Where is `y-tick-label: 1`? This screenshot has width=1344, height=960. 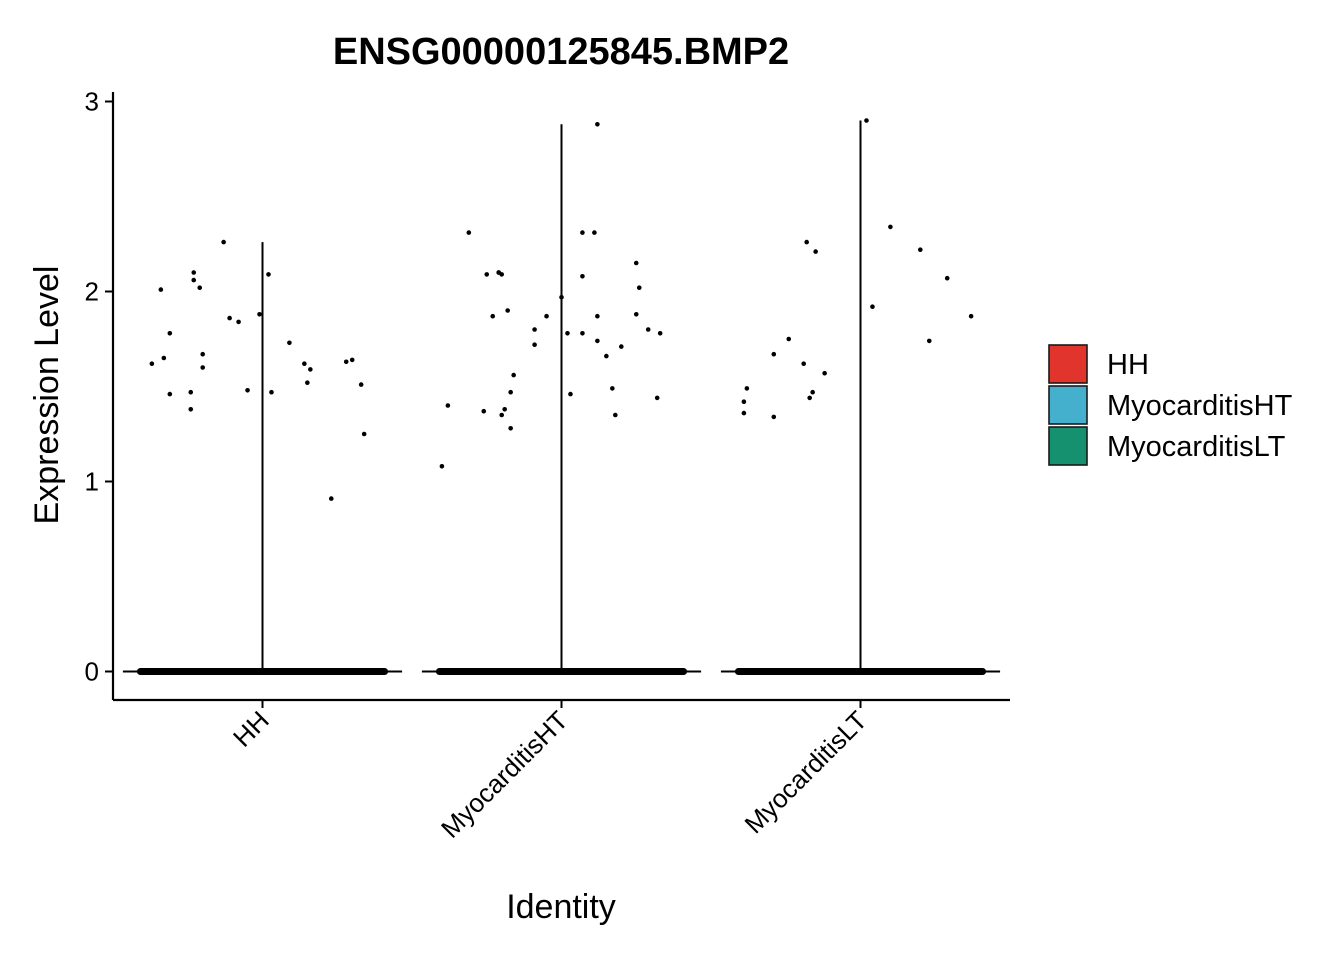 y-tick-label: 1 is located at coordinates (92, 482).